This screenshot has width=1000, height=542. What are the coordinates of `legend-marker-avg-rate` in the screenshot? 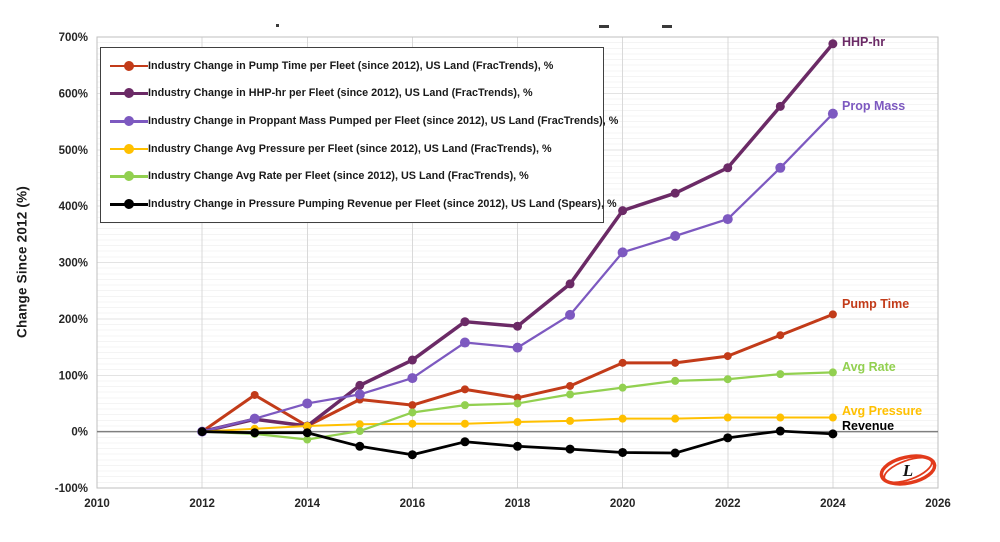 It's located at (129, 176).